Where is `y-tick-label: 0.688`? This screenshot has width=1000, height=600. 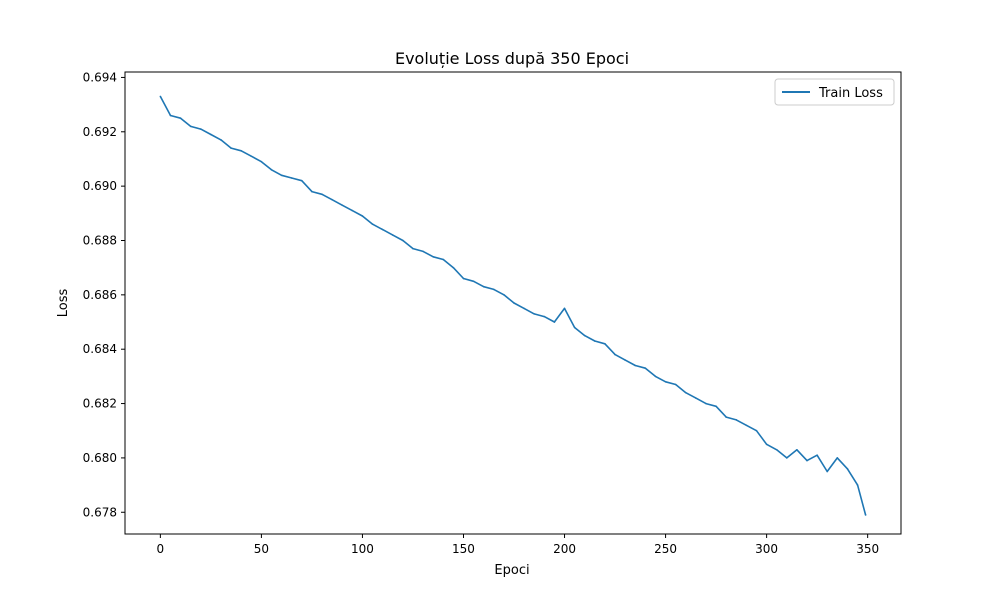 y-tick-label: 0.688 is located at coordinates (100, 240).